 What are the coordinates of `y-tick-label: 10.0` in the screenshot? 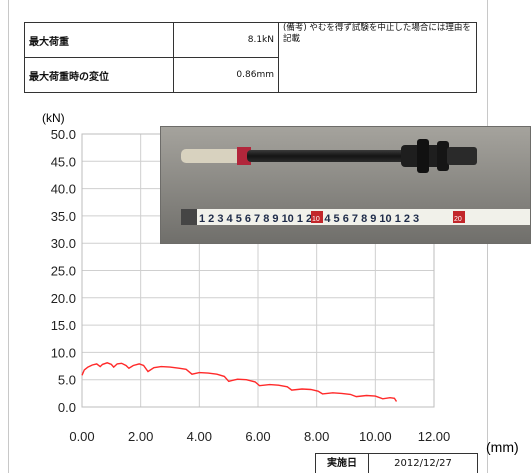 It's located at (63, 352).